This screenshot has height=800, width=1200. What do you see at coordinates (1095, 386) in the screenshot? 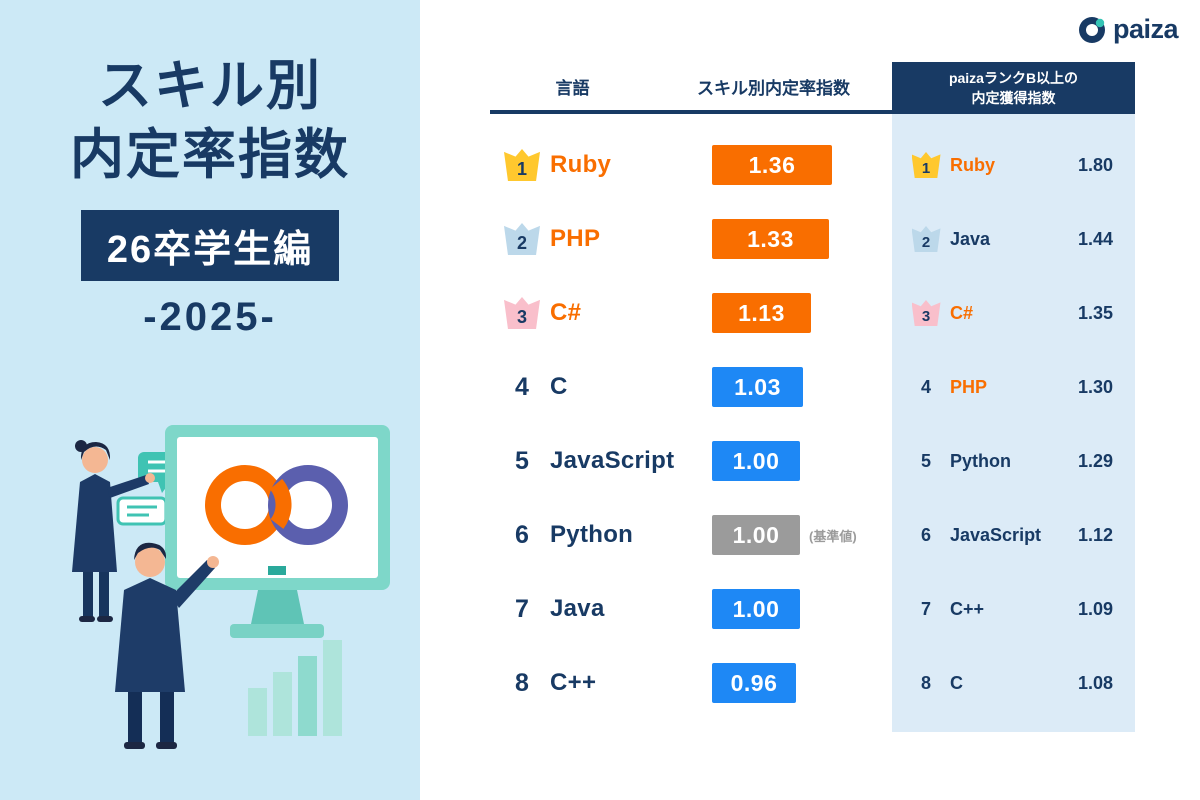
I see `index-value: 1.30` at bounding box center [1095, 386].